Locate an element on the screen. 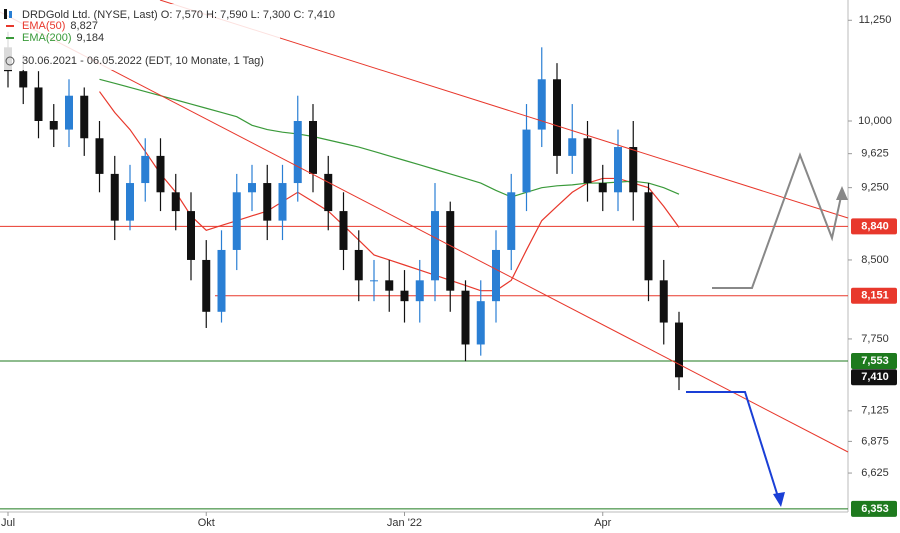 The height and width of the screenshot is (533, 900). level-label: 7,553 is located at coordinates (875, 361).